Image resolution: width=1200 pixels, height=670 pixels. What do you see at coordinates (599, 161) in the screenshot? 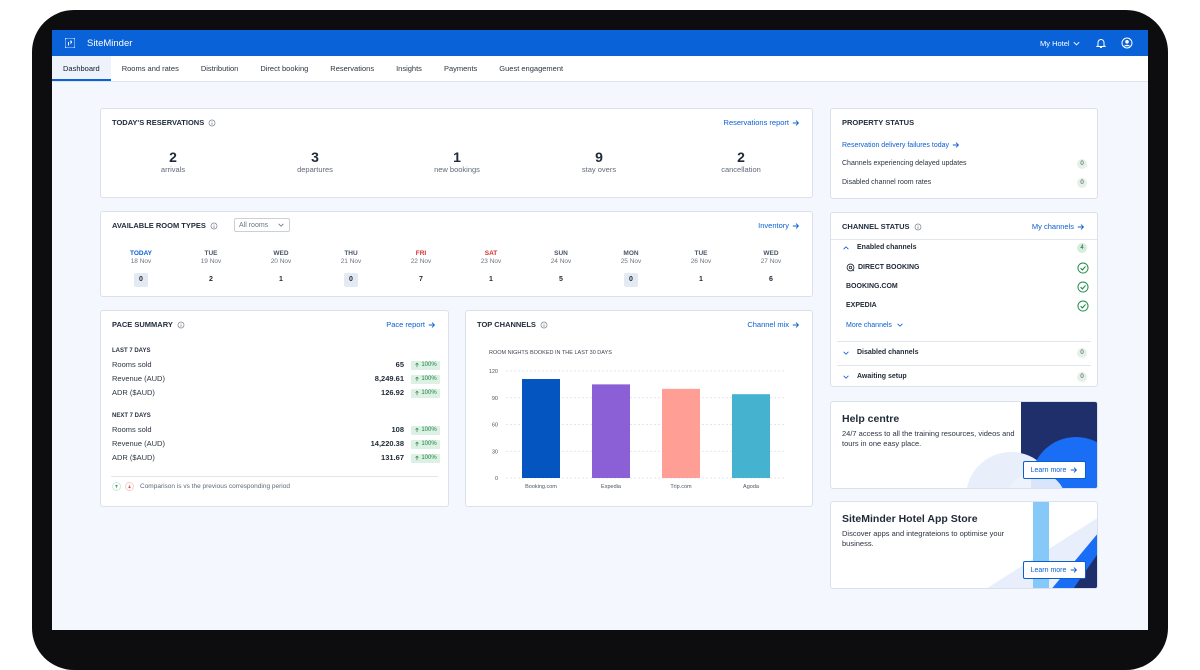
I see `stat: 9 stay overs` at bounding box center [599, 161].